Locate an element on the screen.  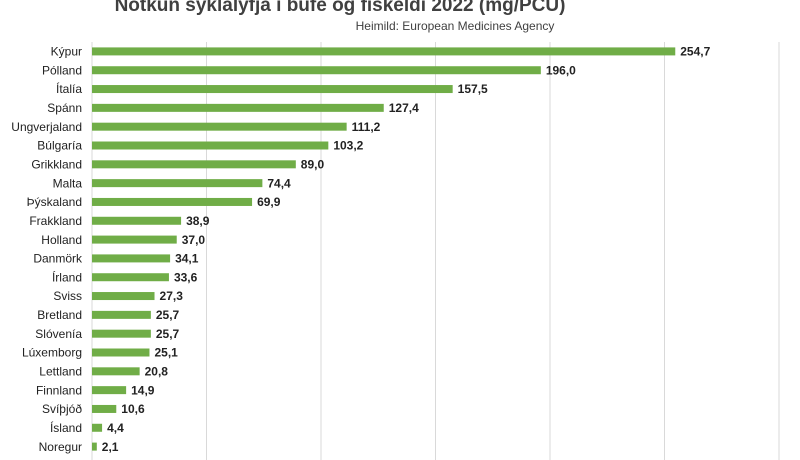
category-label: Finnland is located at coordinates (59, 390).